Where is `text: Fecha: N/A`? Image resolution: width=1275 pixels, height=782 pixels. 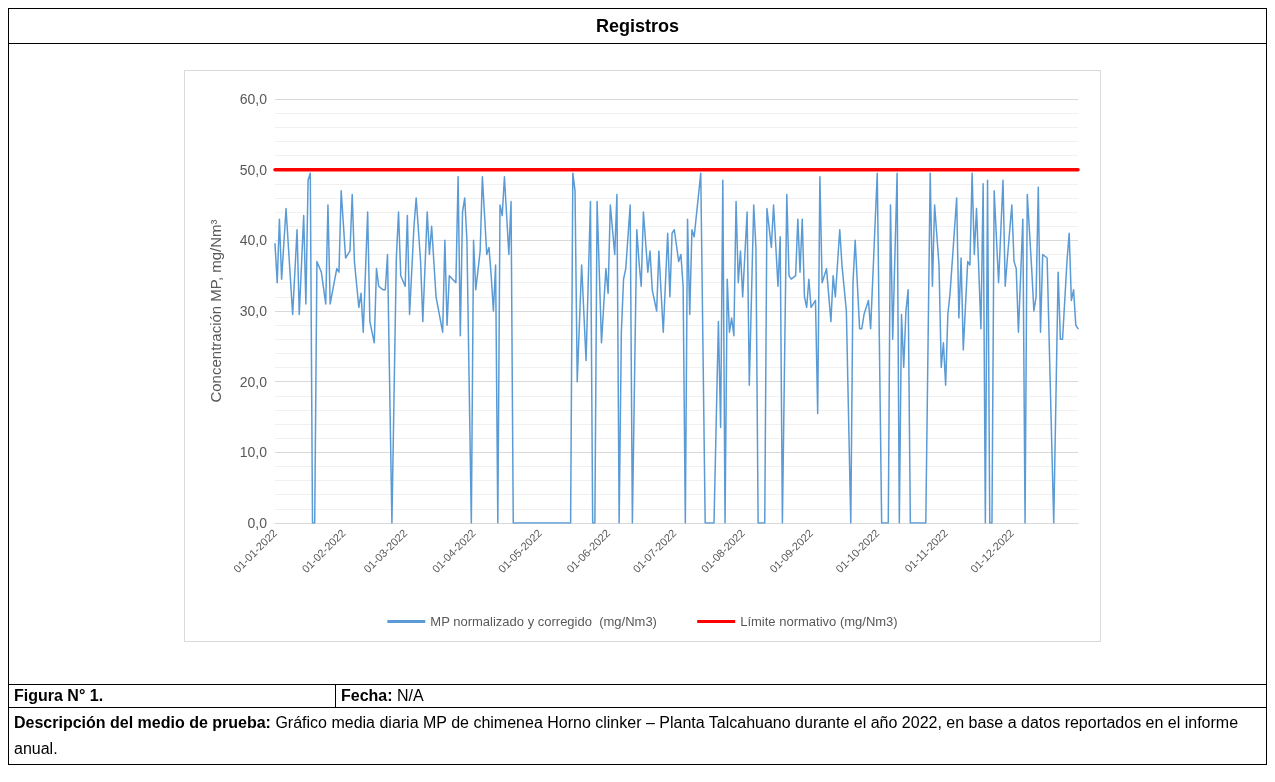
text: Fecha: N/A is located at coordinates (801, 696).